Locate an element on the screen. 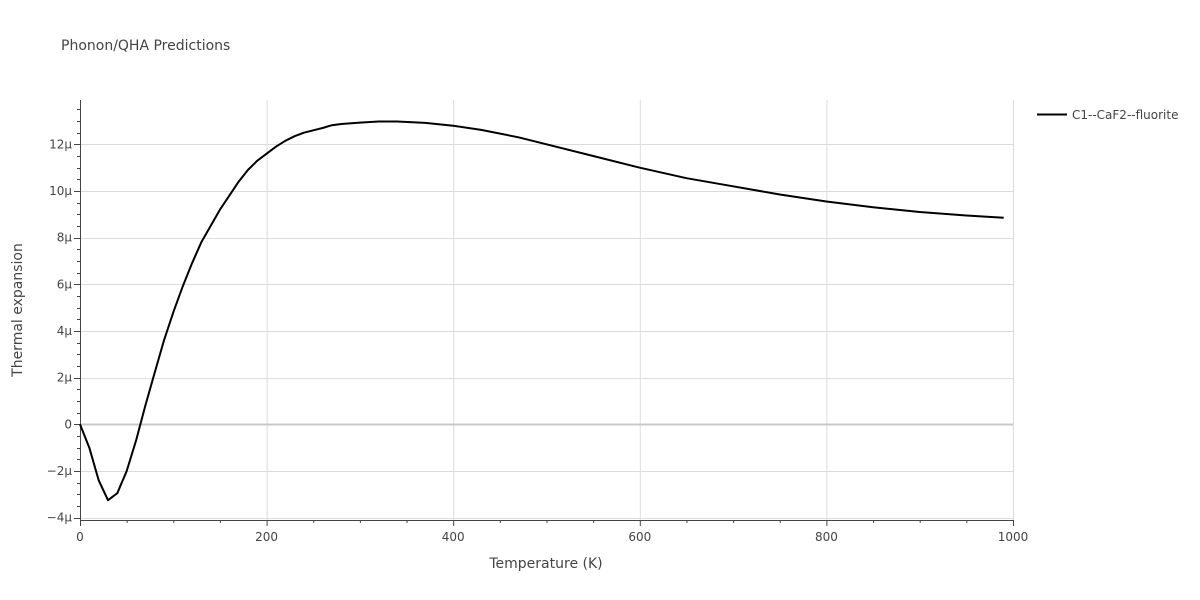 The height and width of the screenshot is (600, 1200). y-axis-title: Thermal expansion is located at coordinates (18, 310).